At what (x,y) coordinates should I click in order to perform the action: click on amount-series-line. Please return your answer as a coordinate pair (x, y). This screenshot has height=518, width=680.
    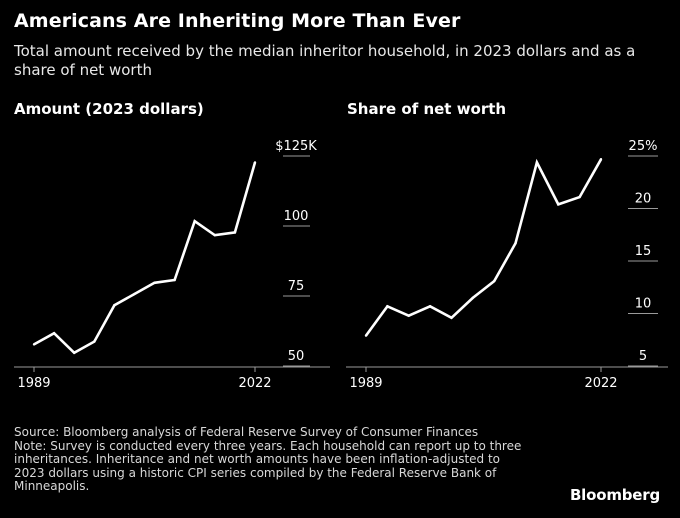
    Looking at the image, I should click on (145, 258).